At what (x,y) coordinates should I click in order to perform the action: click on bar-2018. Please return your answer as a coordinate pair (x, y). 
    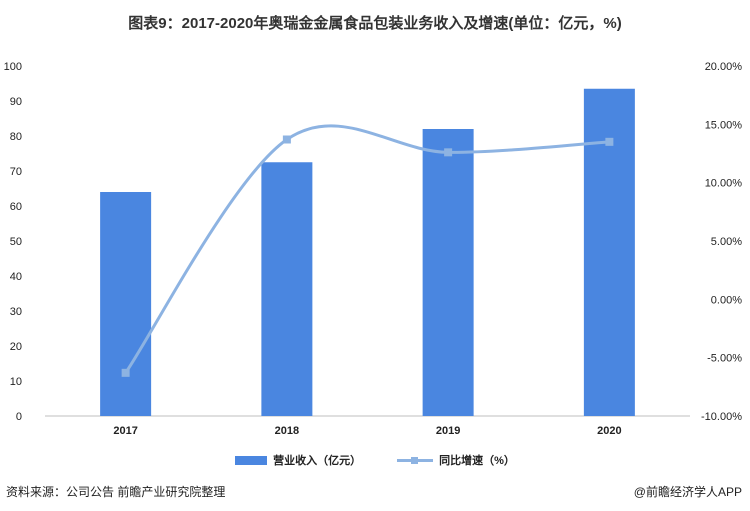
    Looking at the image, I should click on (287, 289).